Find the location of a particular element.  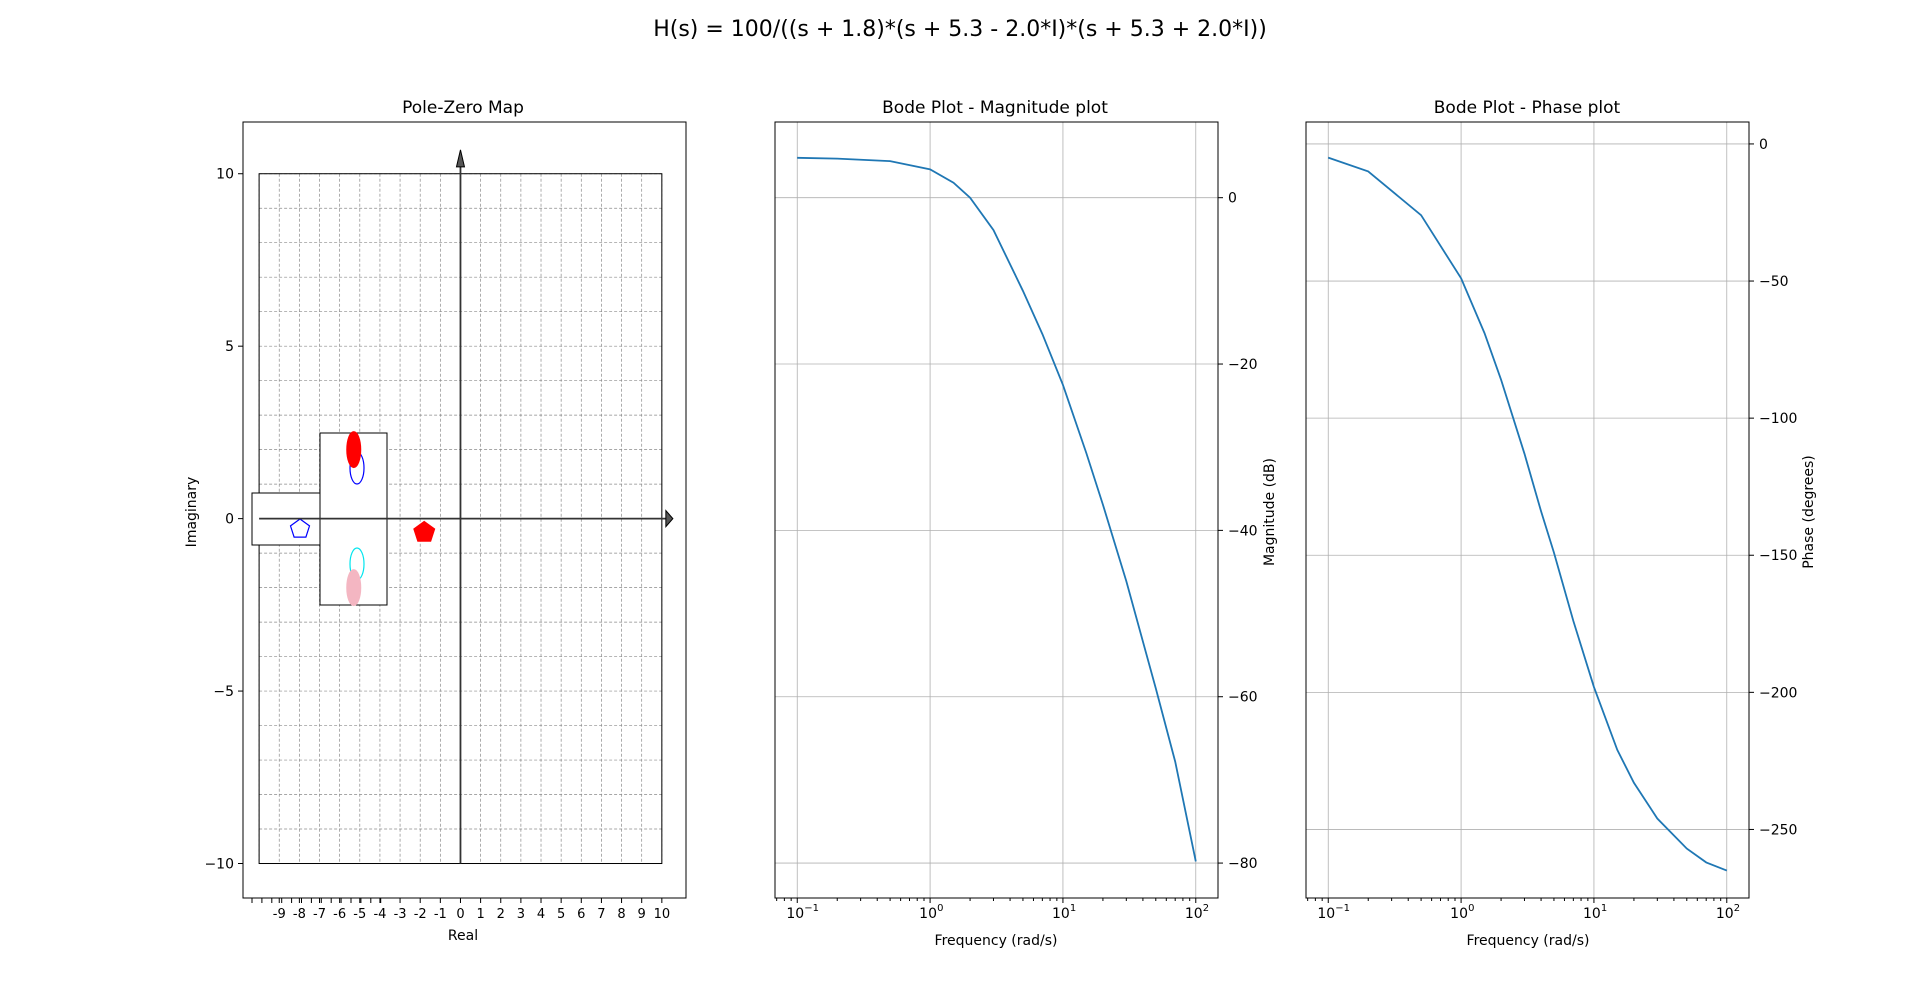

pz-xtick-label: -9 is located at coordinates (279, 914).